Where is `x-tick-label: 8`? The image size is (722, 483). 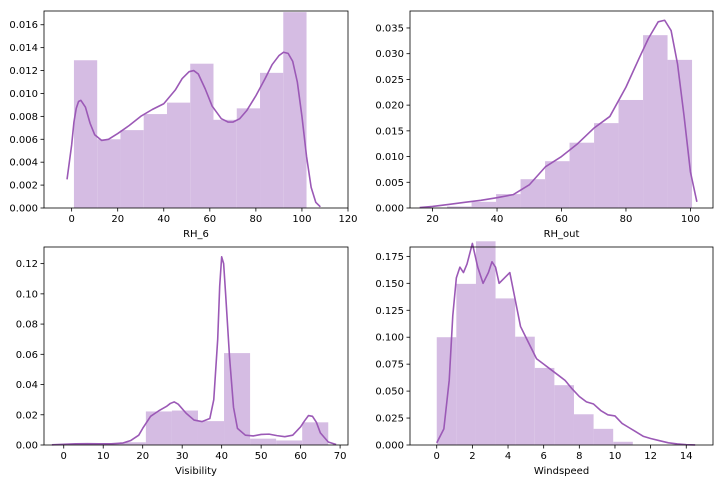 x-tick-label: 8 is located at coordinates (579, 456).